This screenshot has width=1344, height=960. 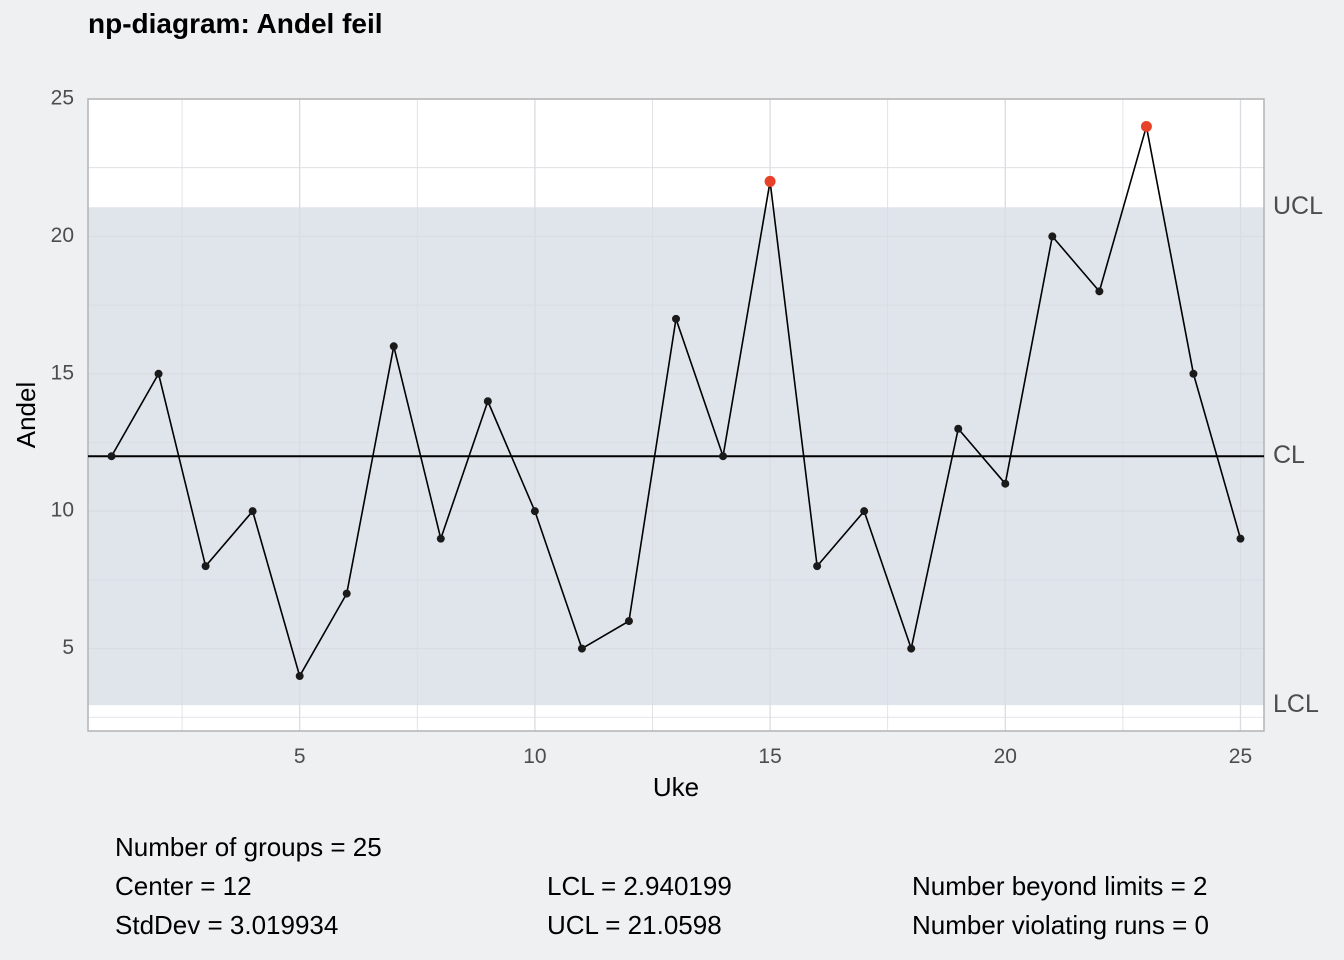 I want to click on y-tick-label: 10, so click(x=62, y=510).